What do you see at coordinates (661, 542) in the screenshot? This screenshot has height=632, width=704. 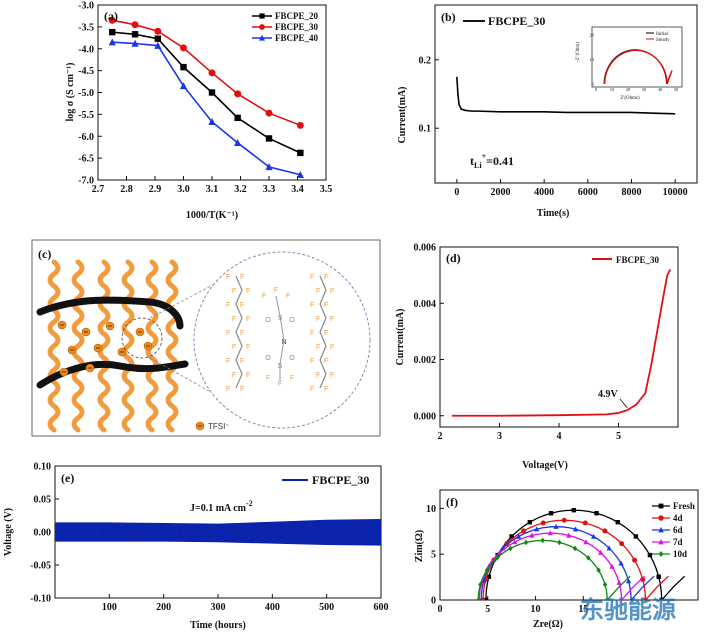 I see `legend-marker-7d` at bounding box center [661, 542].